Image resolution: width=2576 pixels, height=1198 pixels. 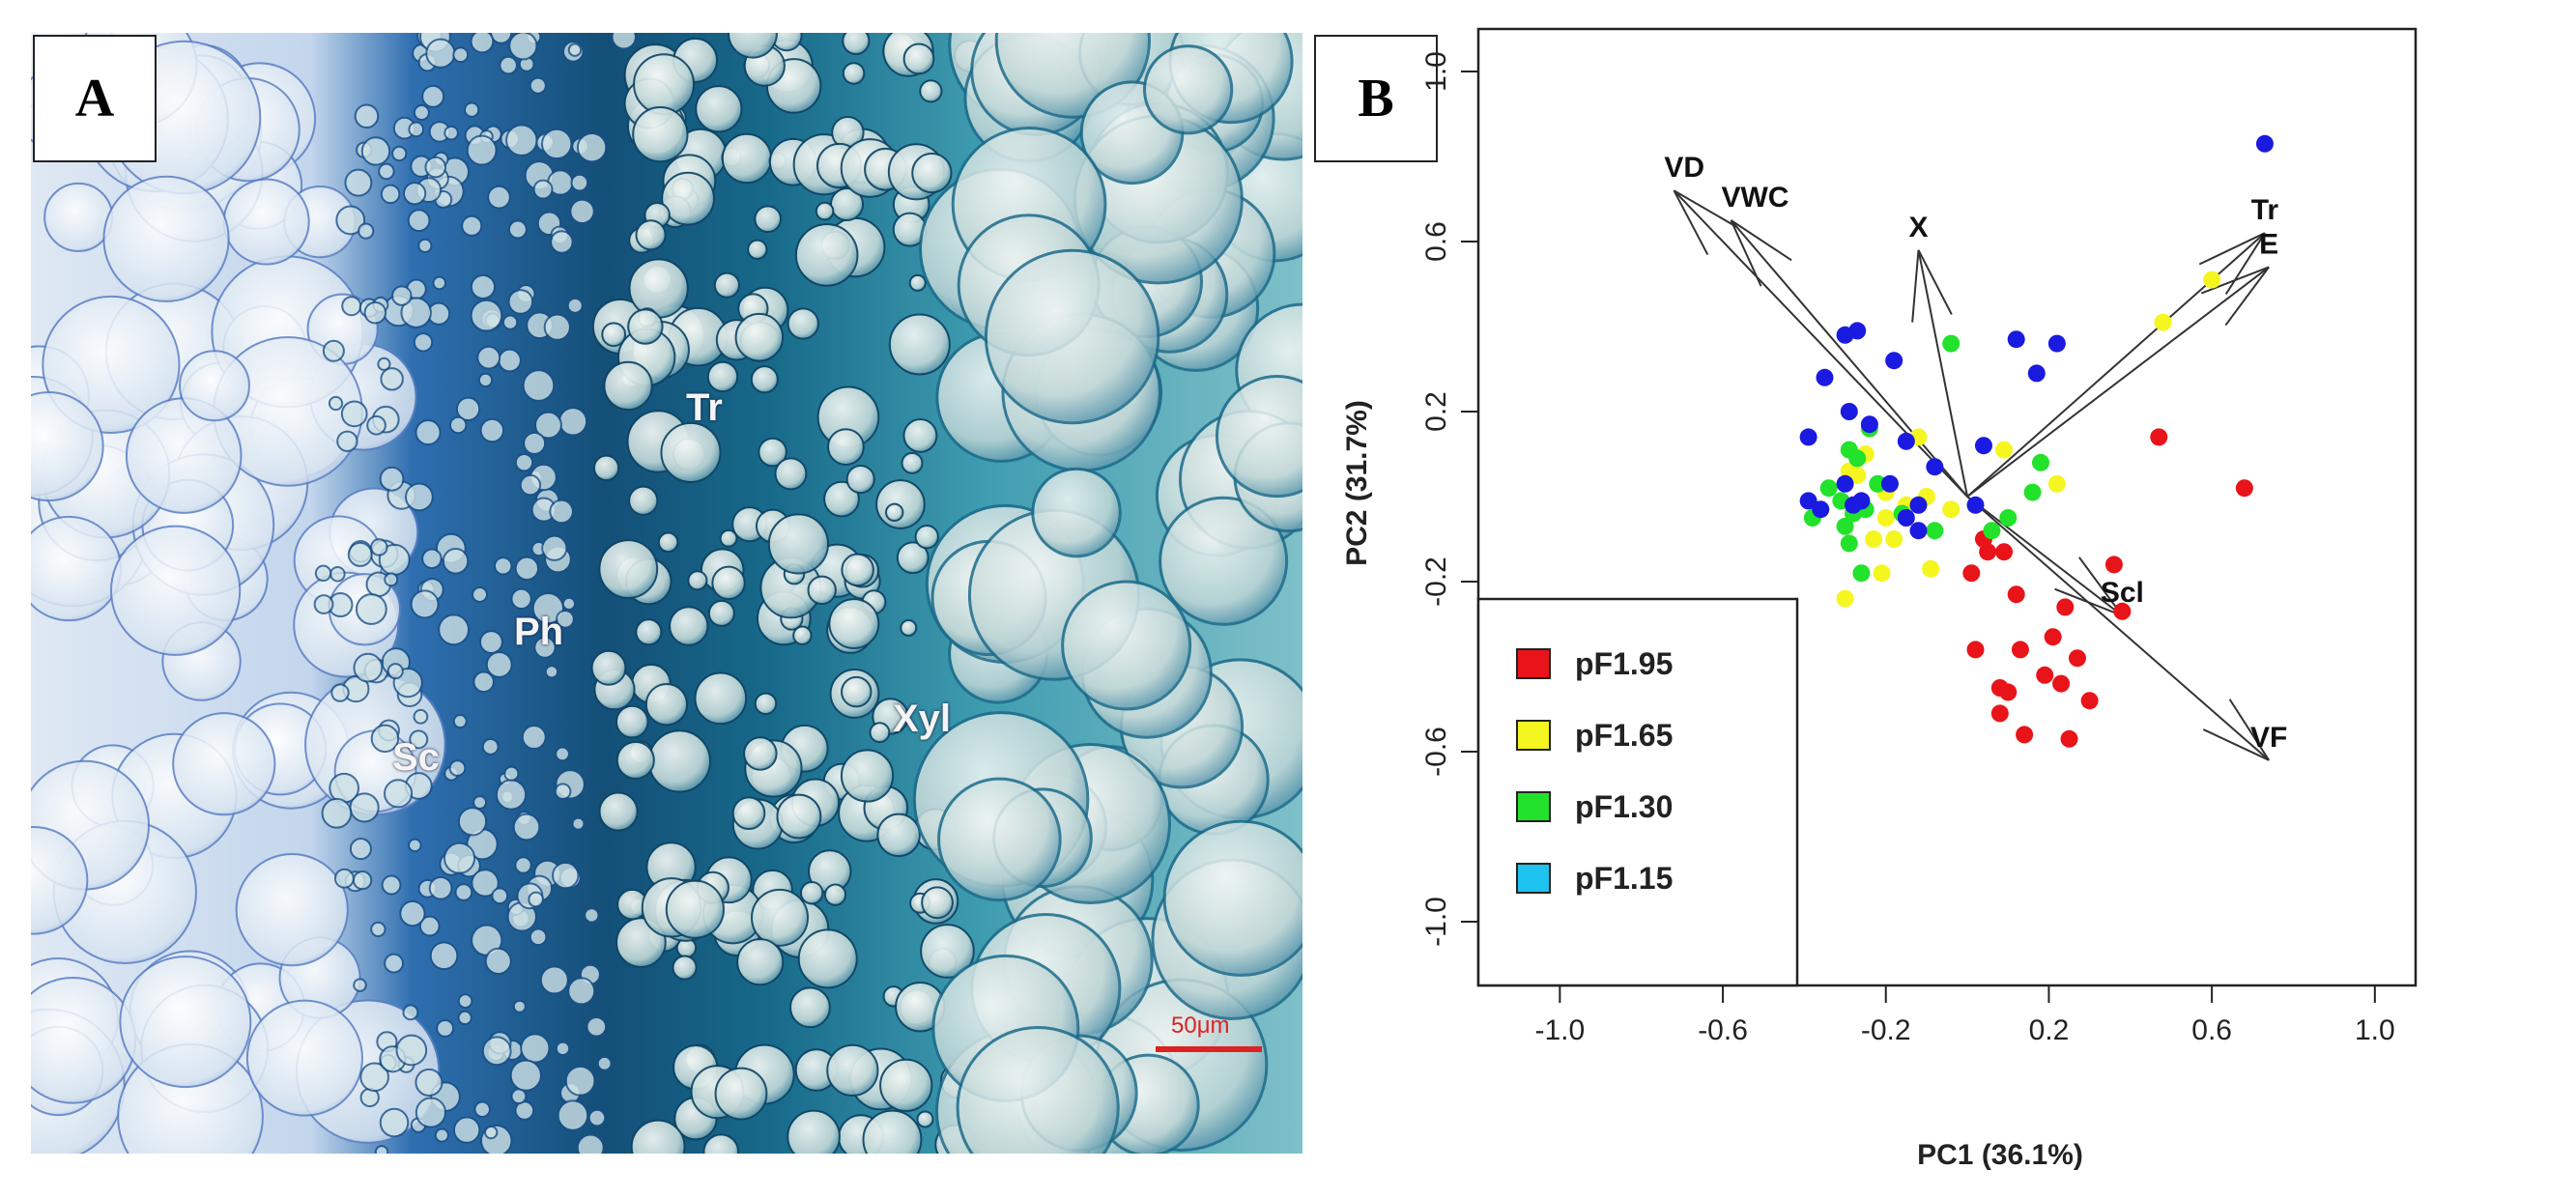 I want to click on tissue-label-ph: Ph, so click(x=539, y=632).